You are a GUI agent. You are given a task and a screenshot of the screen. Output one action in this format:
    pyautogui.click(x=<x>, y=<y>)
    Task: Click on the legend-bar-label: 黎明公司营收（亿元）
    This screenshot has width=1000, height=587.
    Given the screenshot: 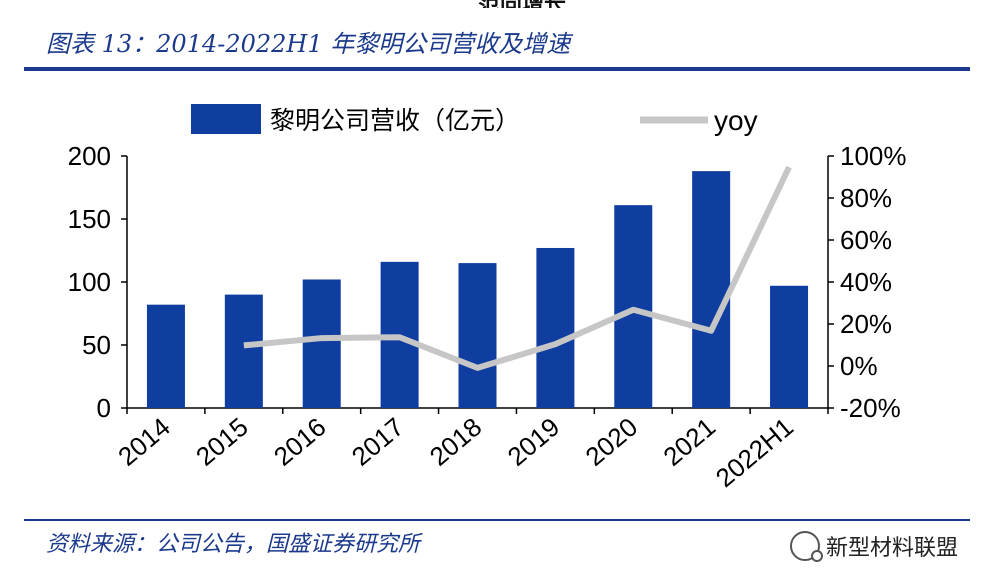 What is the action you would take?
    pyautogui.click(x=395, y=120)
    